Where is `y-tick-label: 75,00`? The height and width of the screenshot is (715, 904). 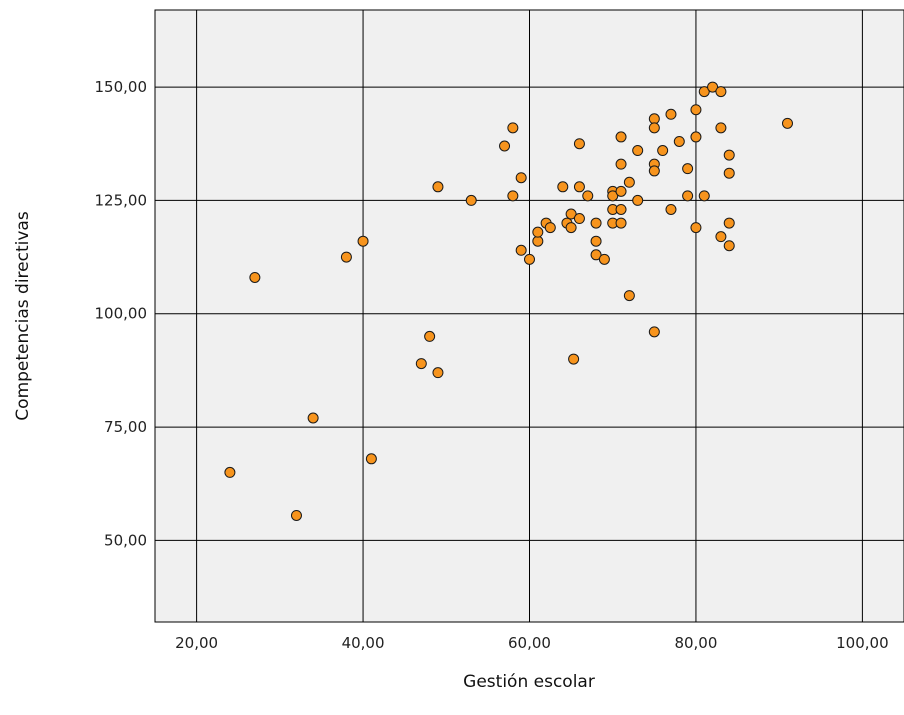 y-tick-label: 75,00 is located at coordinates (125, 427).